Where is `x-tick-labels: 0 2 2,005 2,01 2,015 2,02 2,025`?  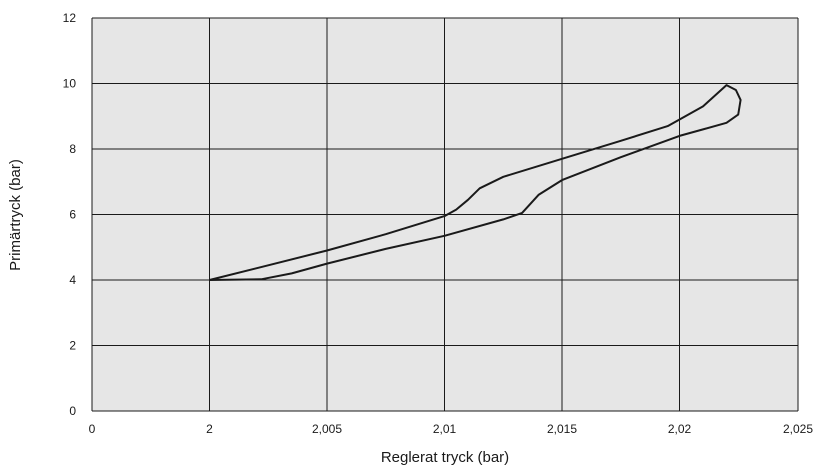 x-tick-labels: 0 2 2,005 2,01 2,015 2,02 2,025 is located at coordinates (451, 429).